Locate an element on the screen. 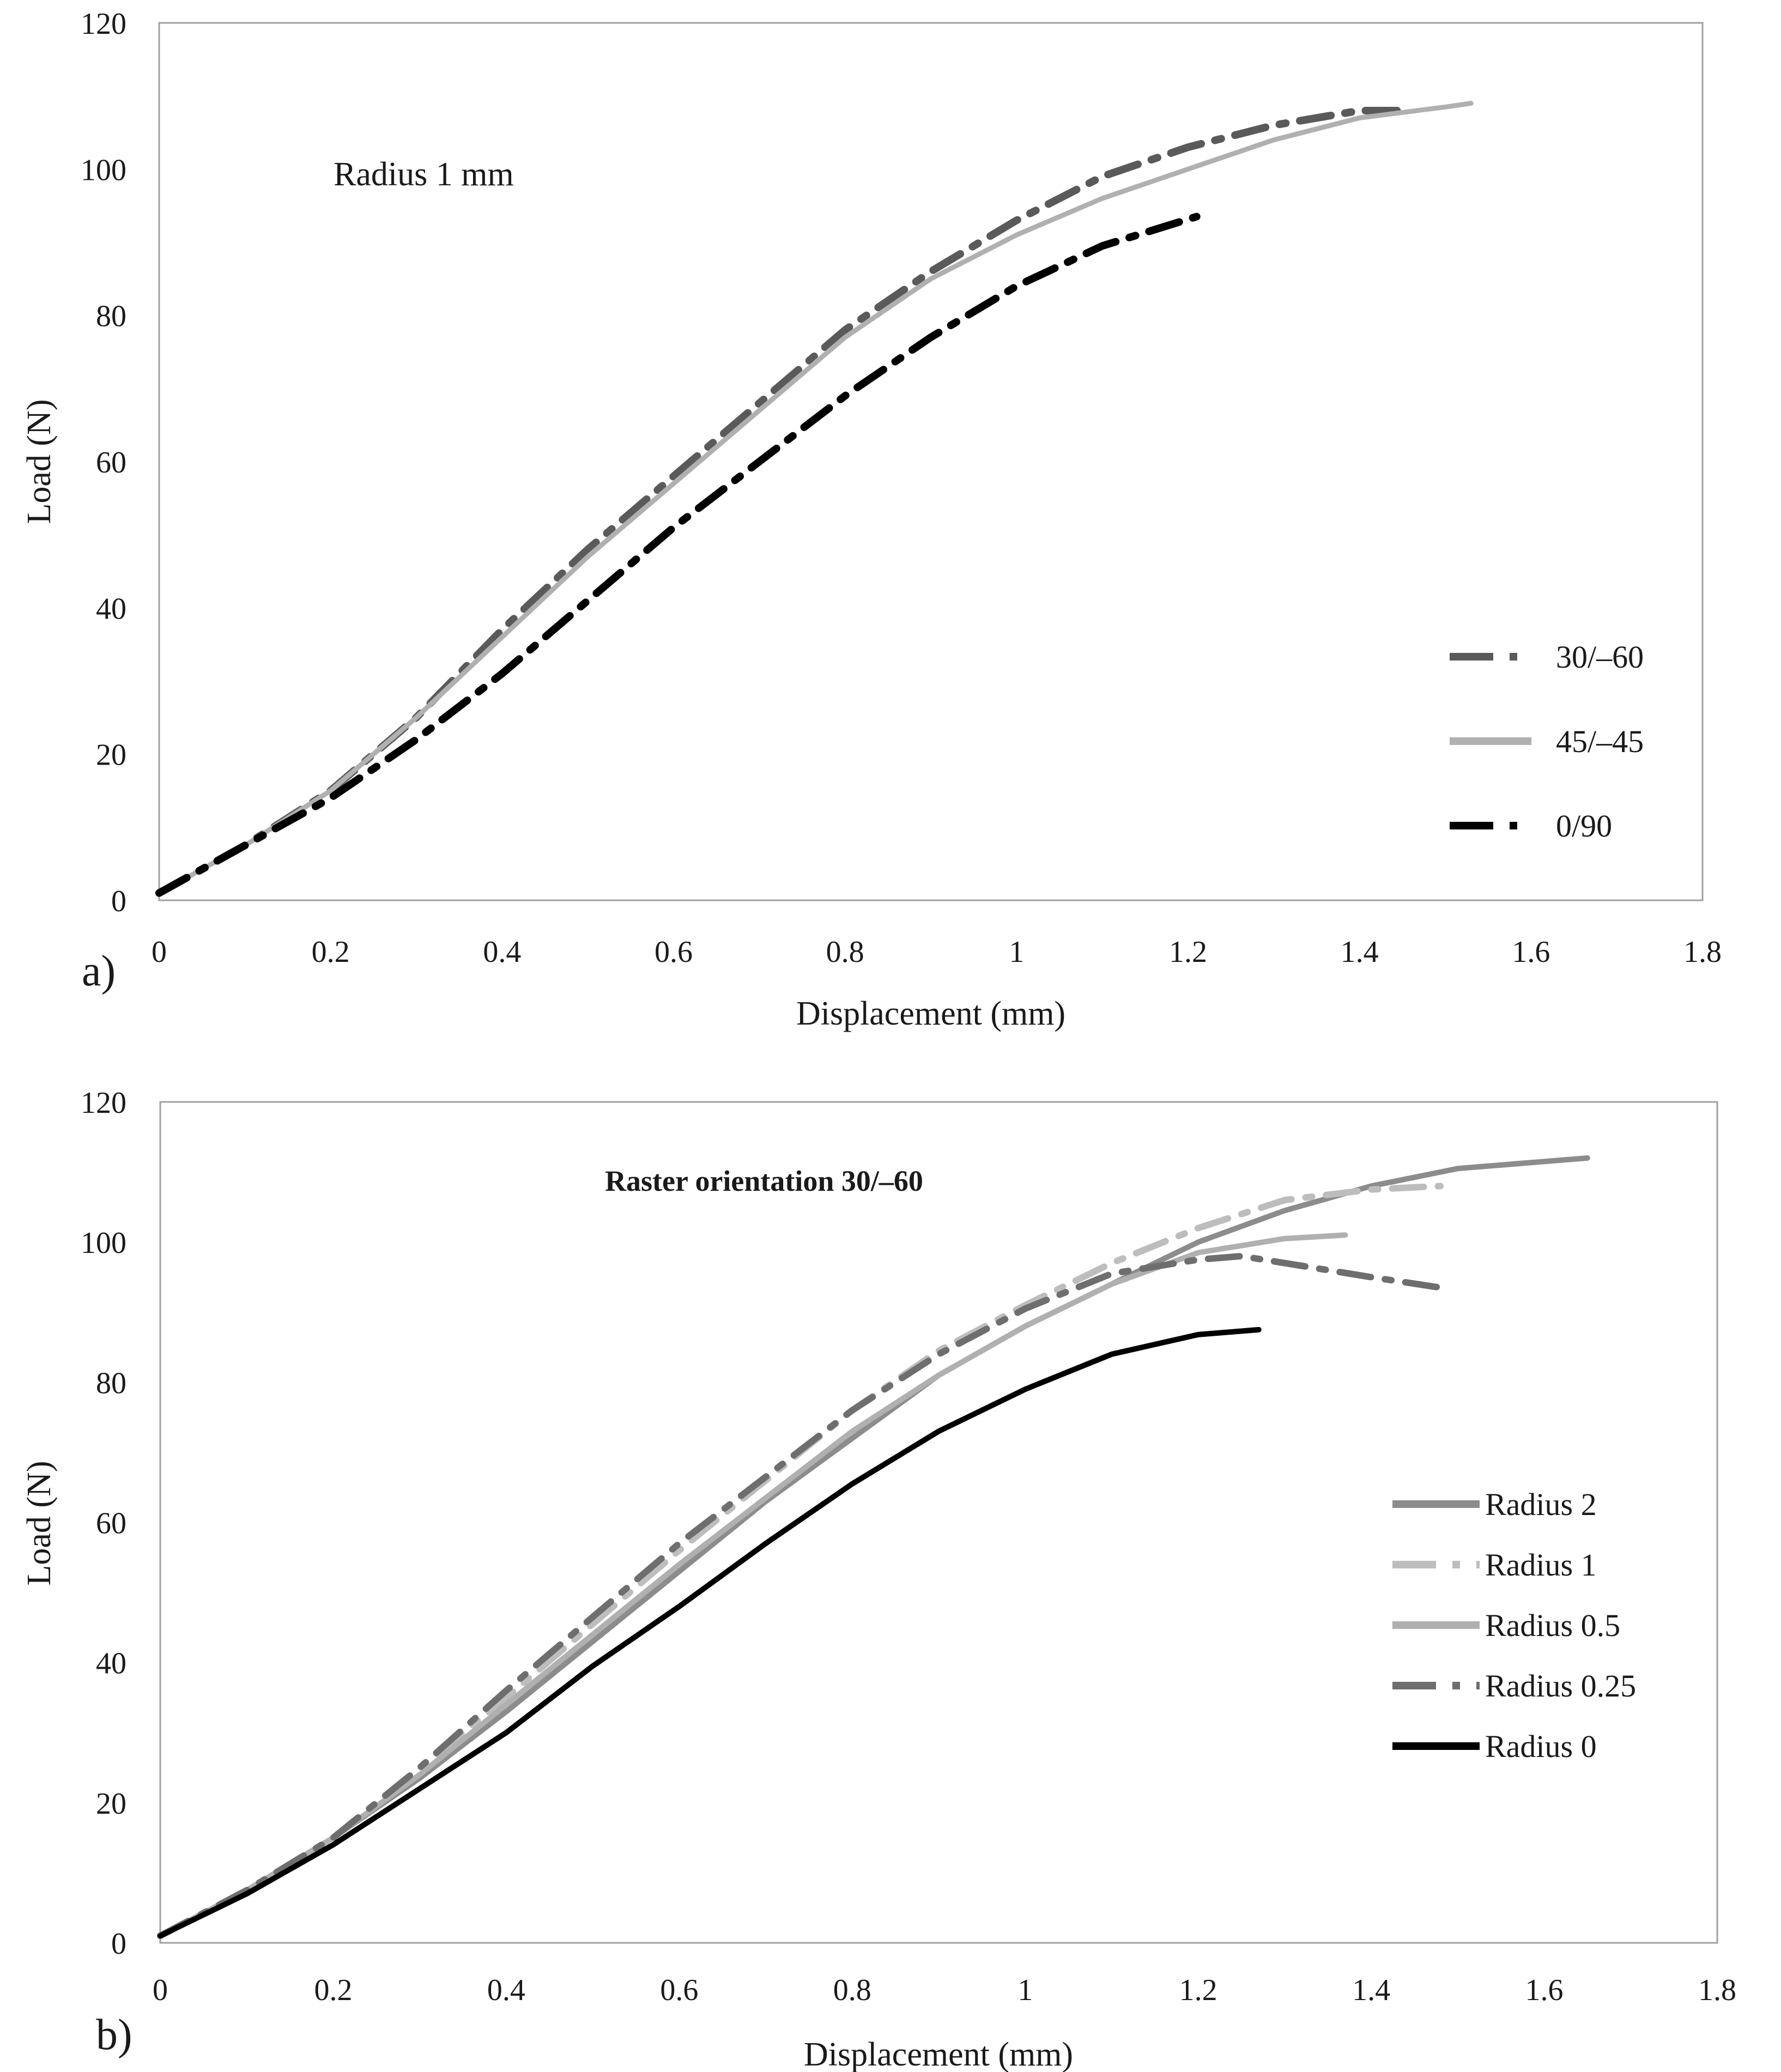 This screenshot has height=2072, width=1781. panel-a-label: a) is located at coordinates (99, 971).